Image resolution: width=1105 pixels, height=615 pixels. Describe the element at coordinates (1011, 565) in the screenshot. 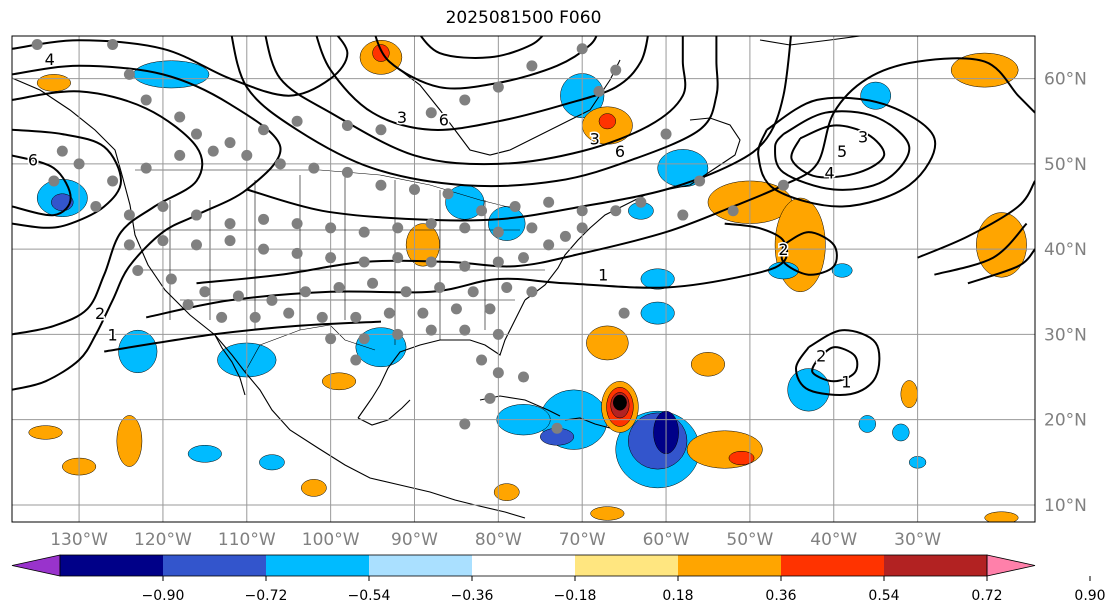

I see `colorbar-max-extend` at that location.